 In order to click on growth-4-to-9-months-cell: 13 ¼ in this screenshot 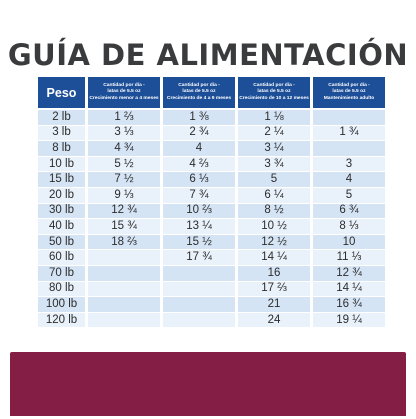, I will do `click(199, 227)`.